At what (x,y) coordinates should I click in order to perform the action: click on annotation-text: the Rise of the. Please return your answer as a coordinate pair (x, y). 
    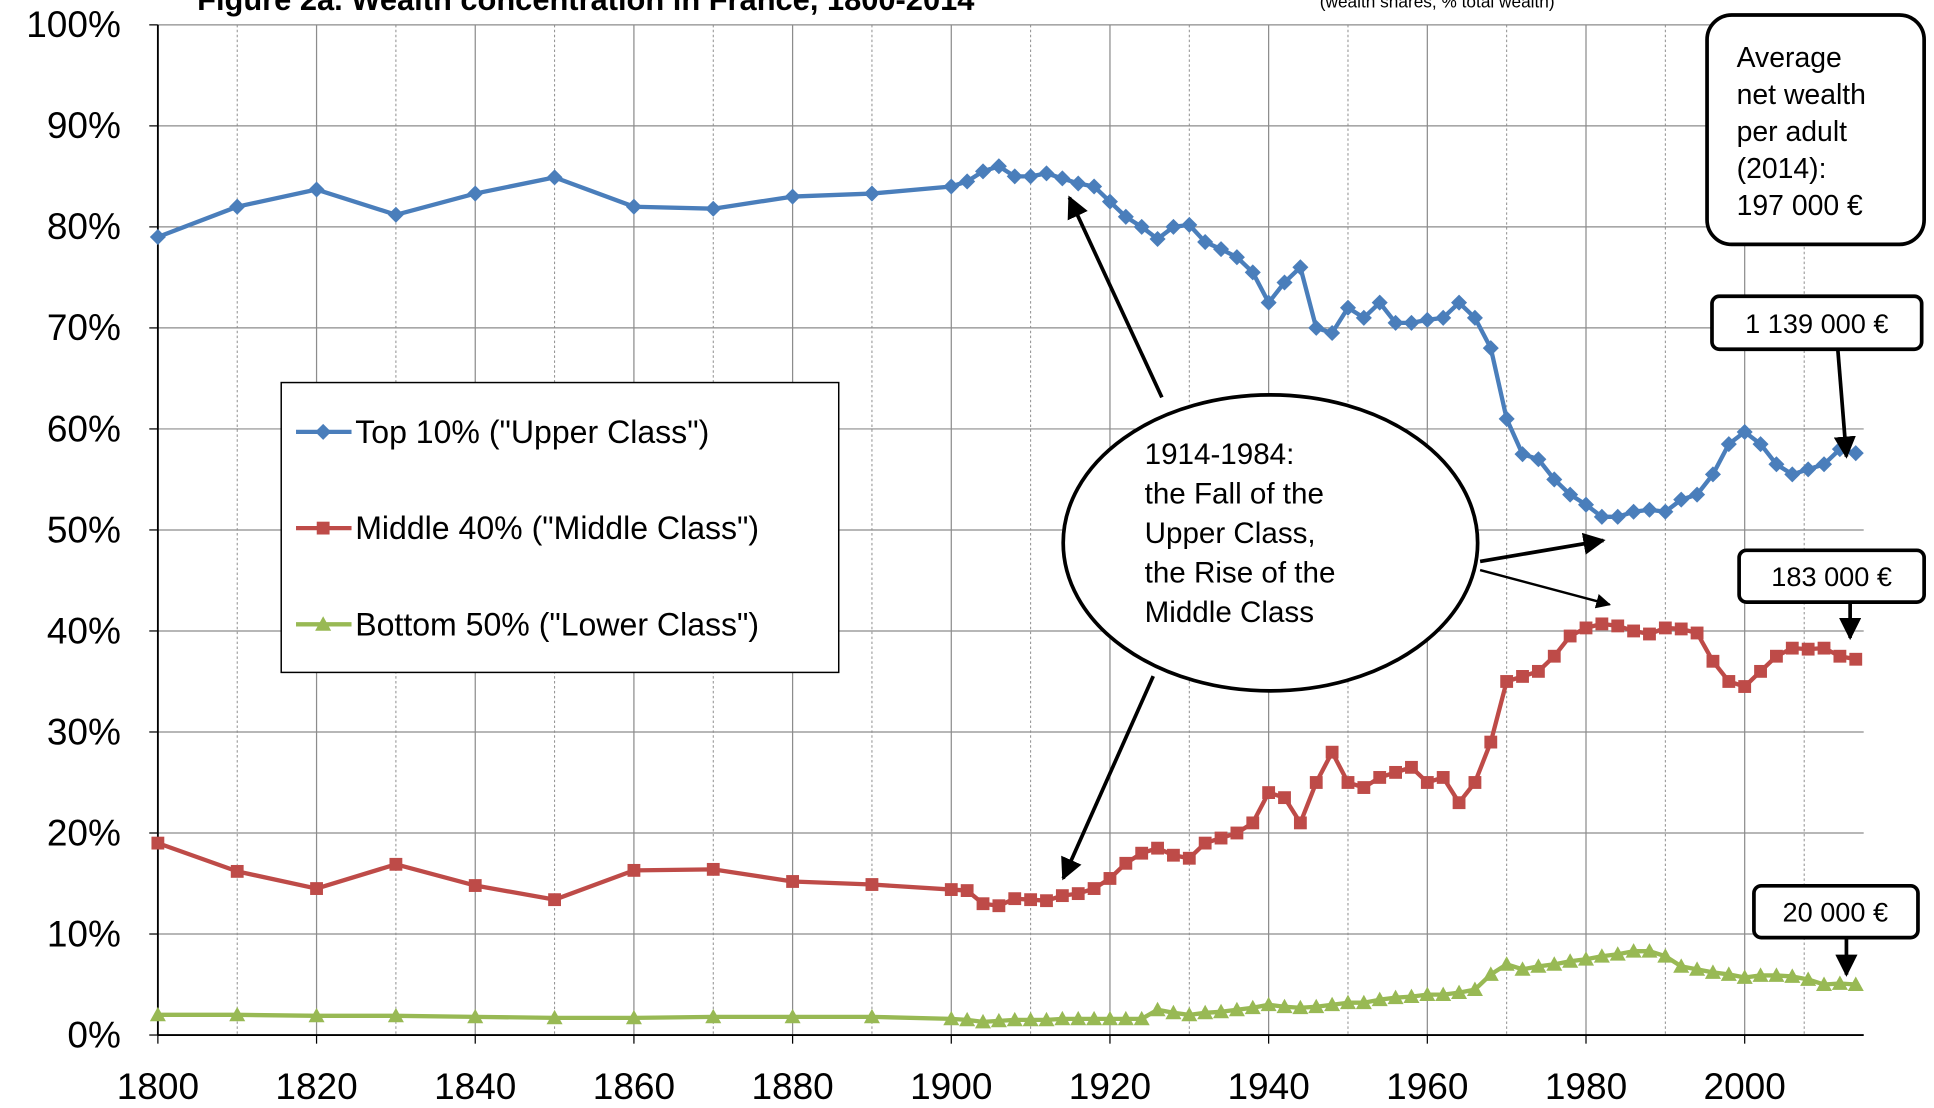
    Looking at the image, I should click on (1240, 572).